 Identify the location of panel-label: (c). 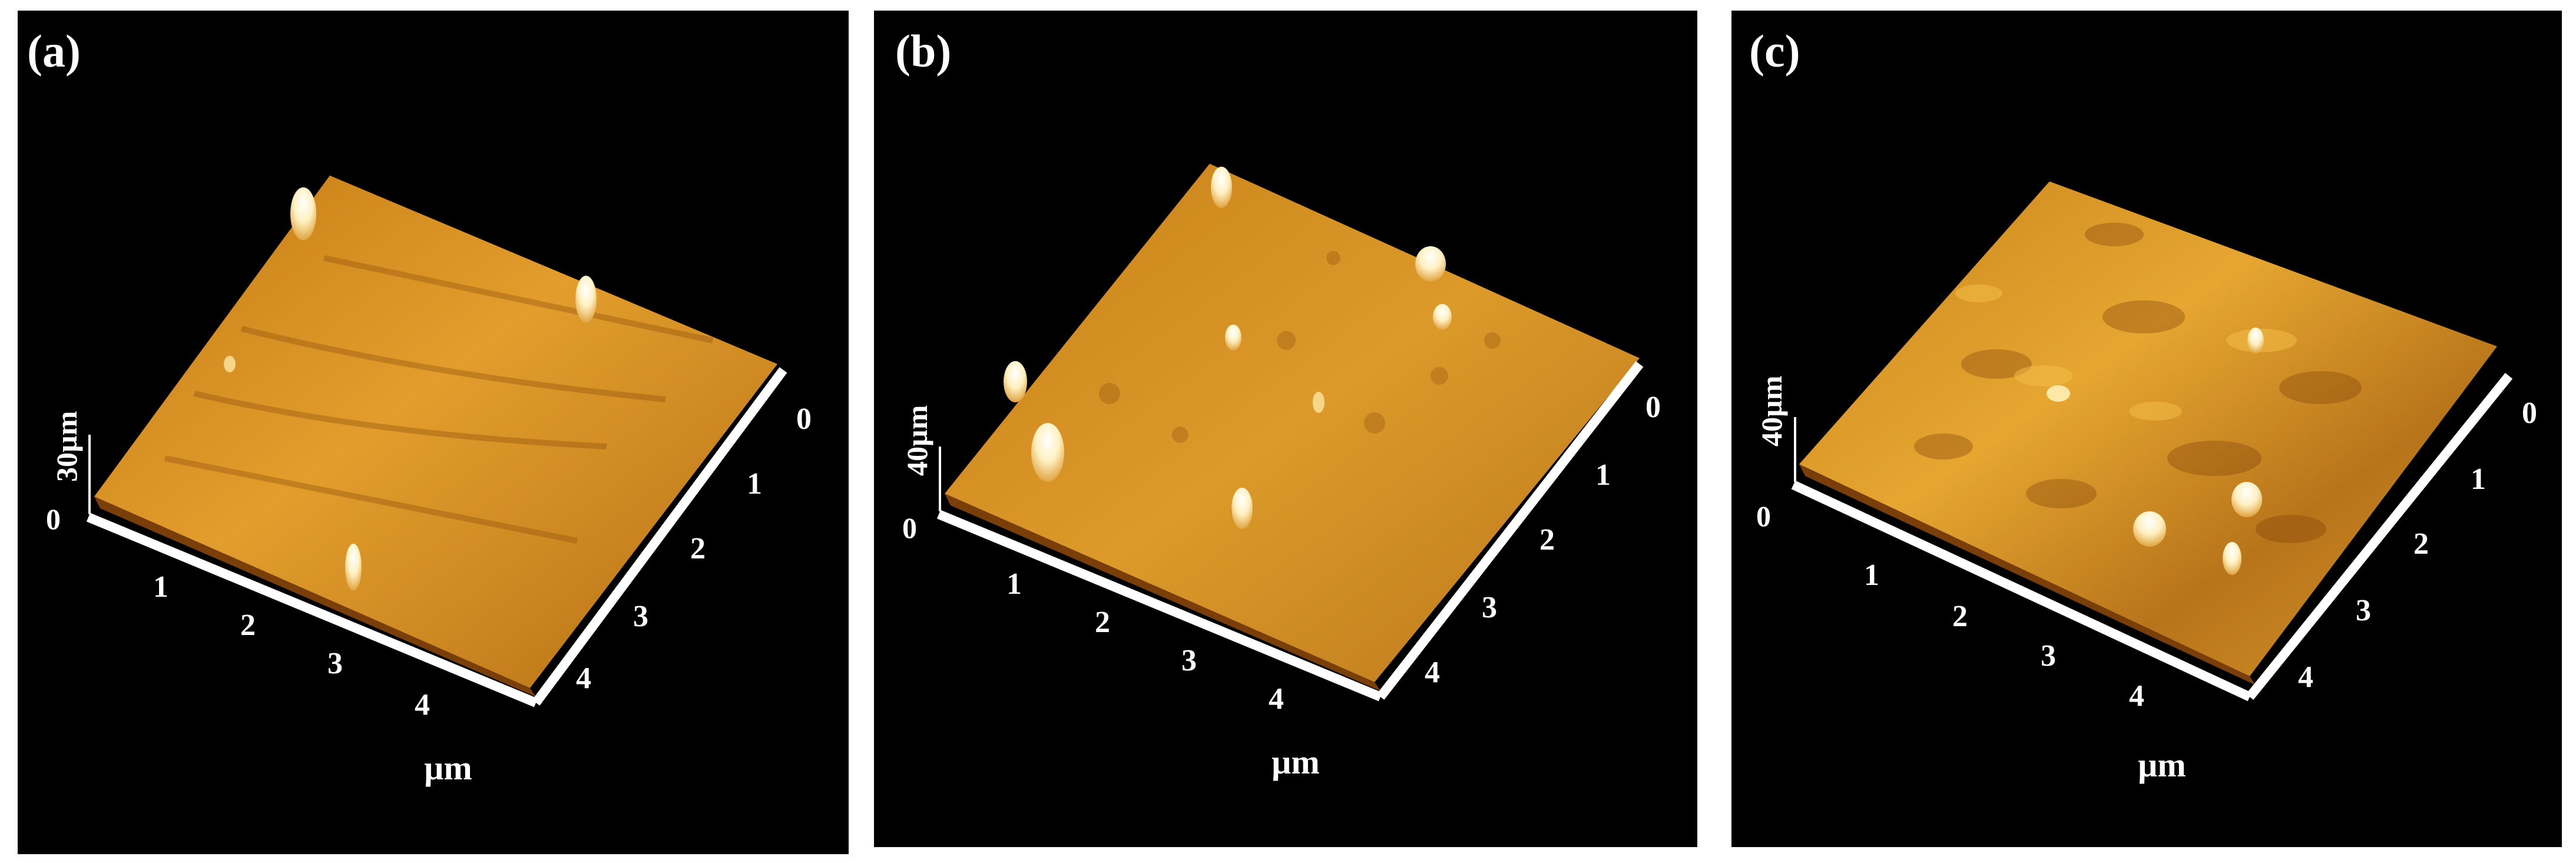
(1774, 51).